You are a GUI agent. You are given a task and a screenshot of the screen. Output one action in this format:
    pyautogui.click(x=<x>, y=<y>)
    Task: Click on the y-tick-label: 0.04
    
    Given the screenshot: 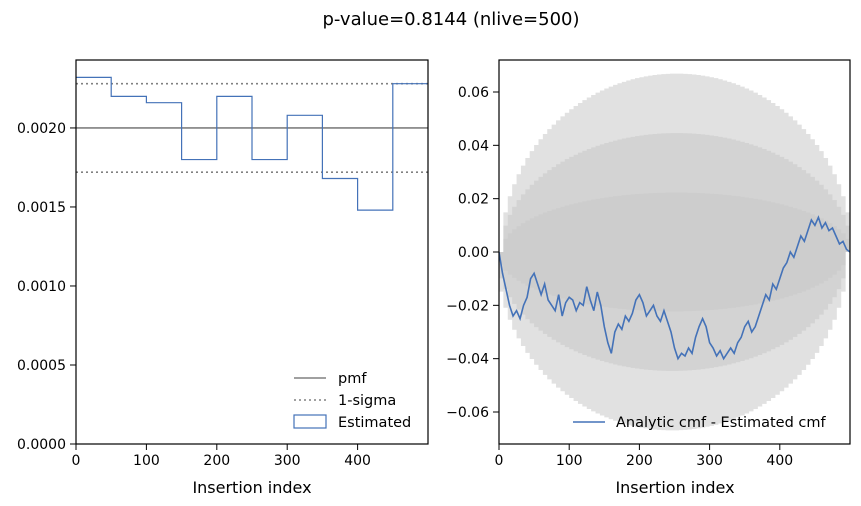 What is the action you would take?
    pyautogui.click(x=473, y=146)
    